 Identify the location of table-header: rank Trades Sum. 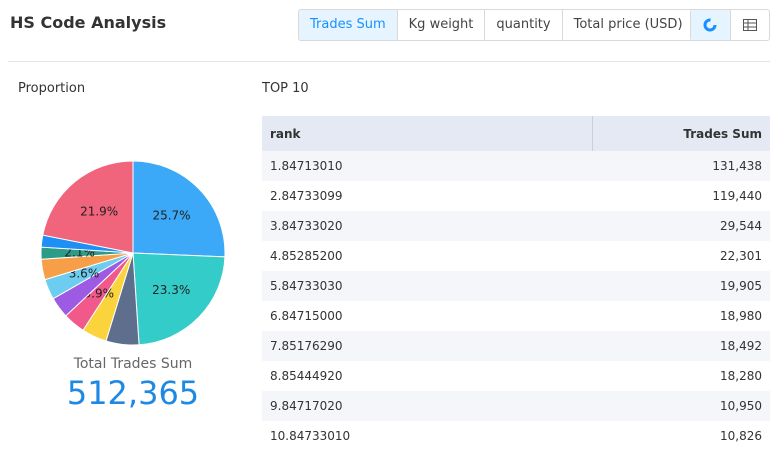
(516, 133).